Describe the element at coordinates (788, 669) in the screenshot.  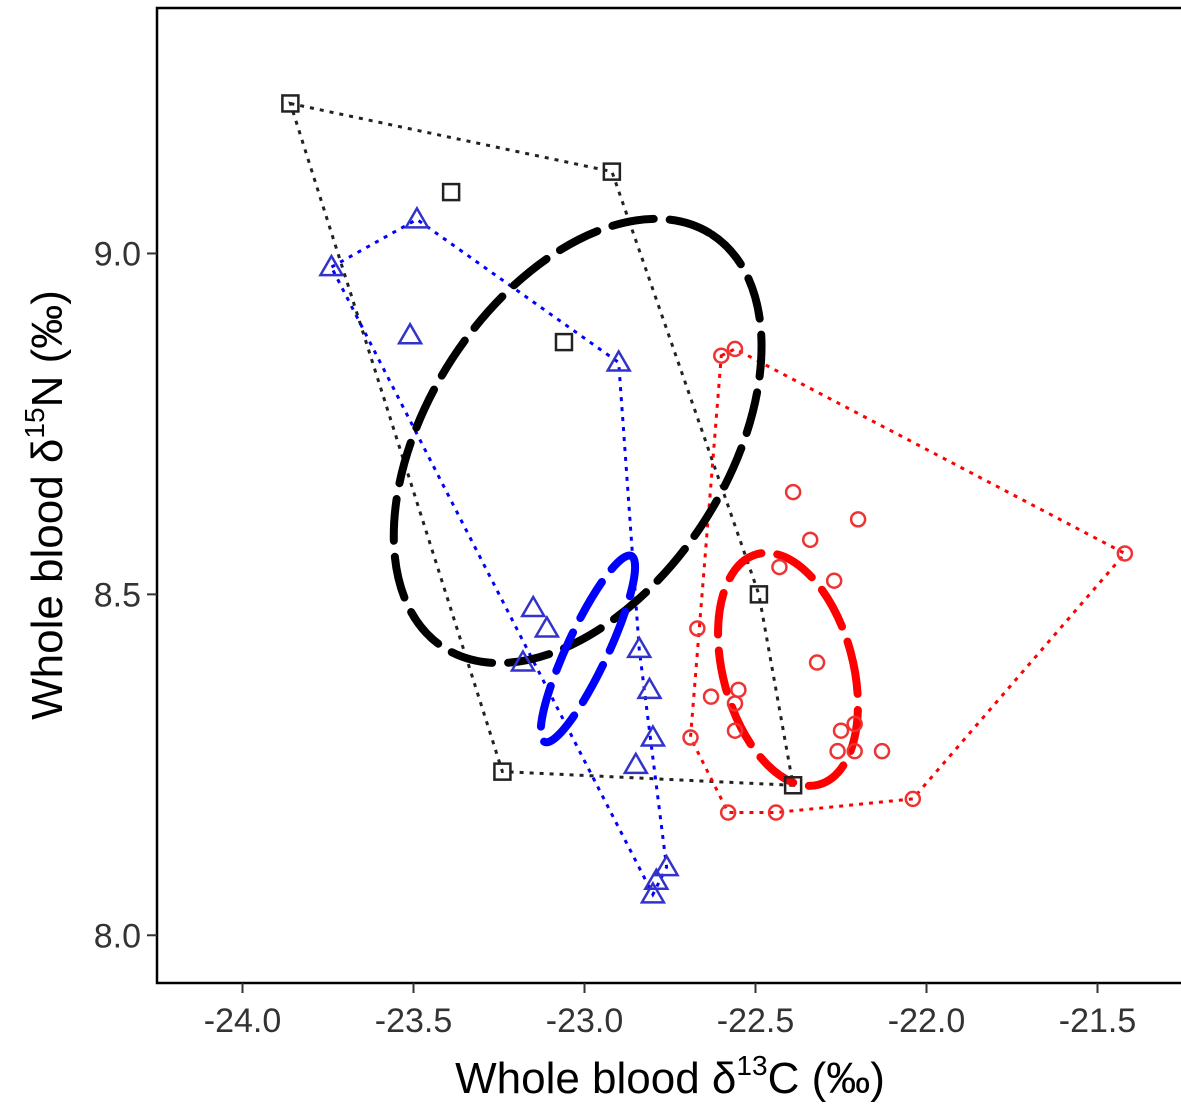
I see `ellipse-circle` at that location.